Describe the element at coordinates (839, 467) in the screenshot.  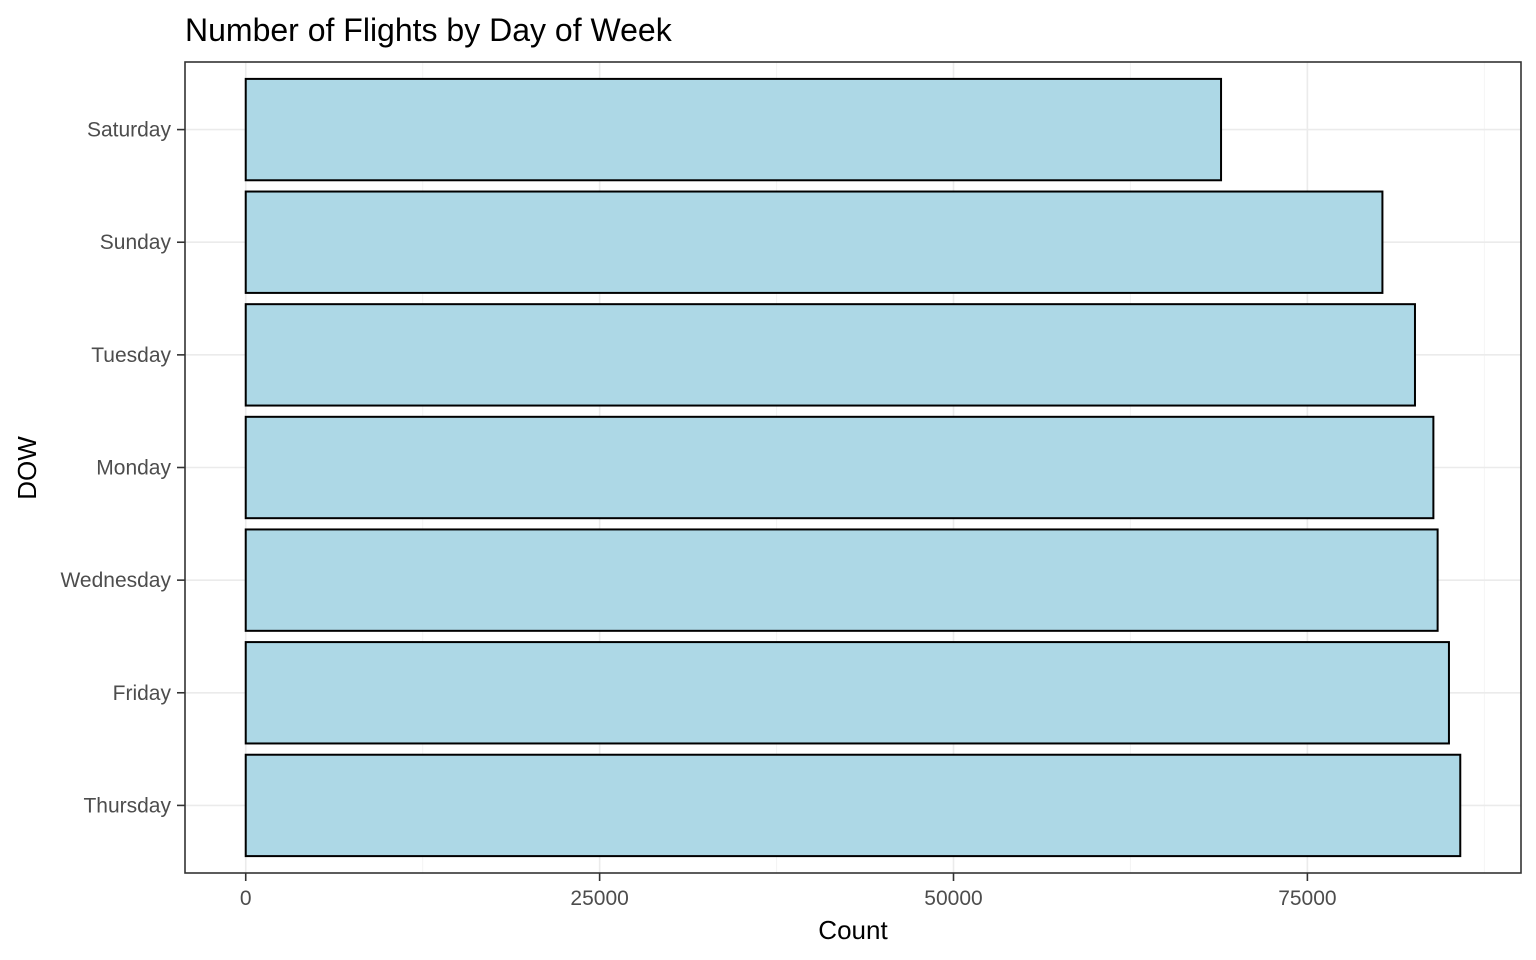
I see `bar-monday` at that location.